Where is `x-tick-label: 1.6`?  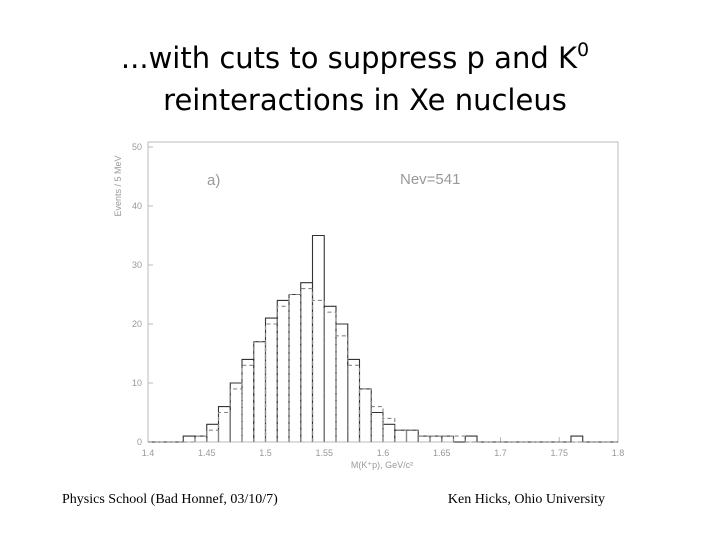 x-tick-label: 1.6 is located at coordinates (383, 453).